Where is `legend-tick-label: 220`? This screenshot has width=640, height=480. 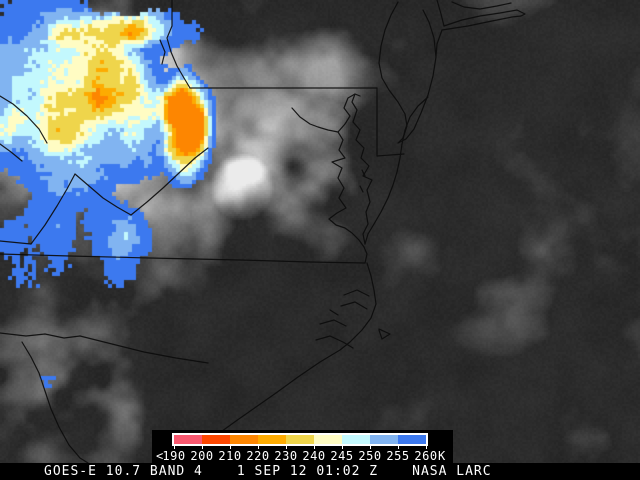
legend-tick-label: 220 is located at coordinates (258, 456).